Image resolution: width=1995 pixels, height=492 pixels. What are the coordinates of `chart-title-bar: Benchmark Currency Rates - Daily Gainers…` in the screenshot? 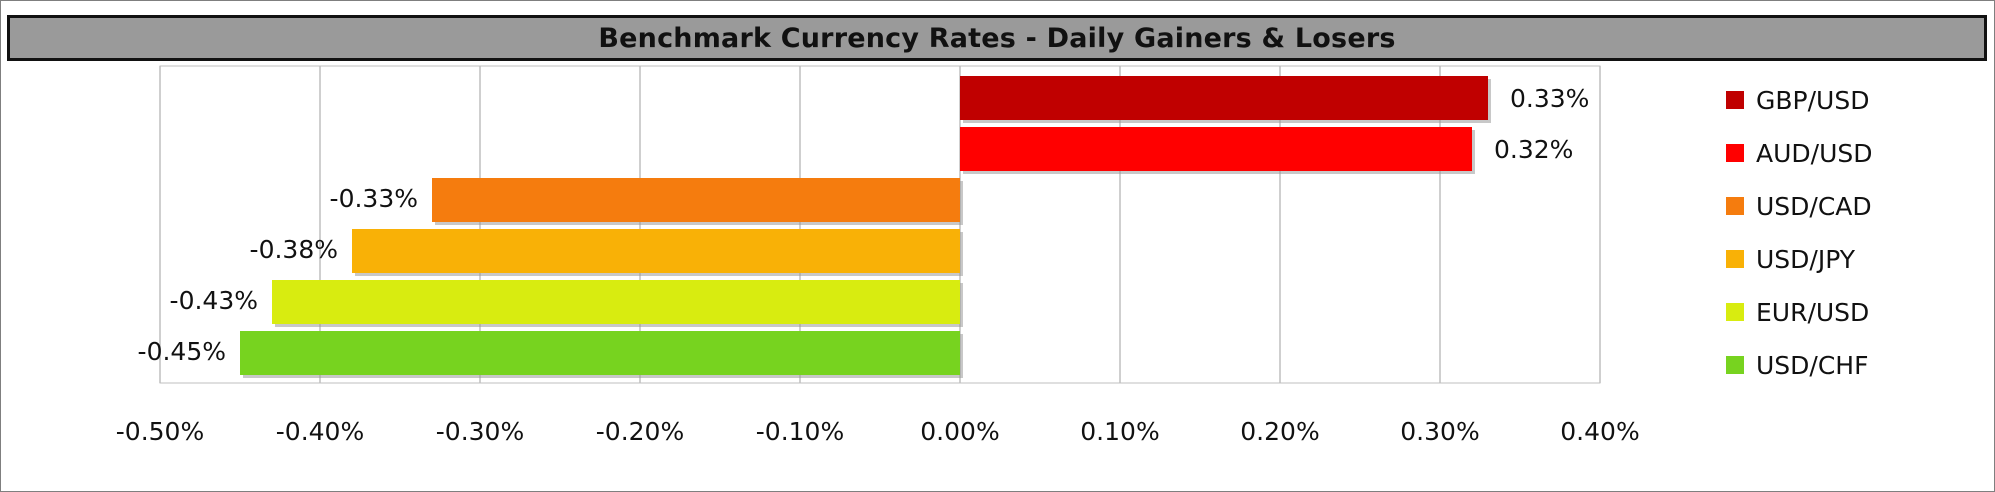 It's located at (997, 38).